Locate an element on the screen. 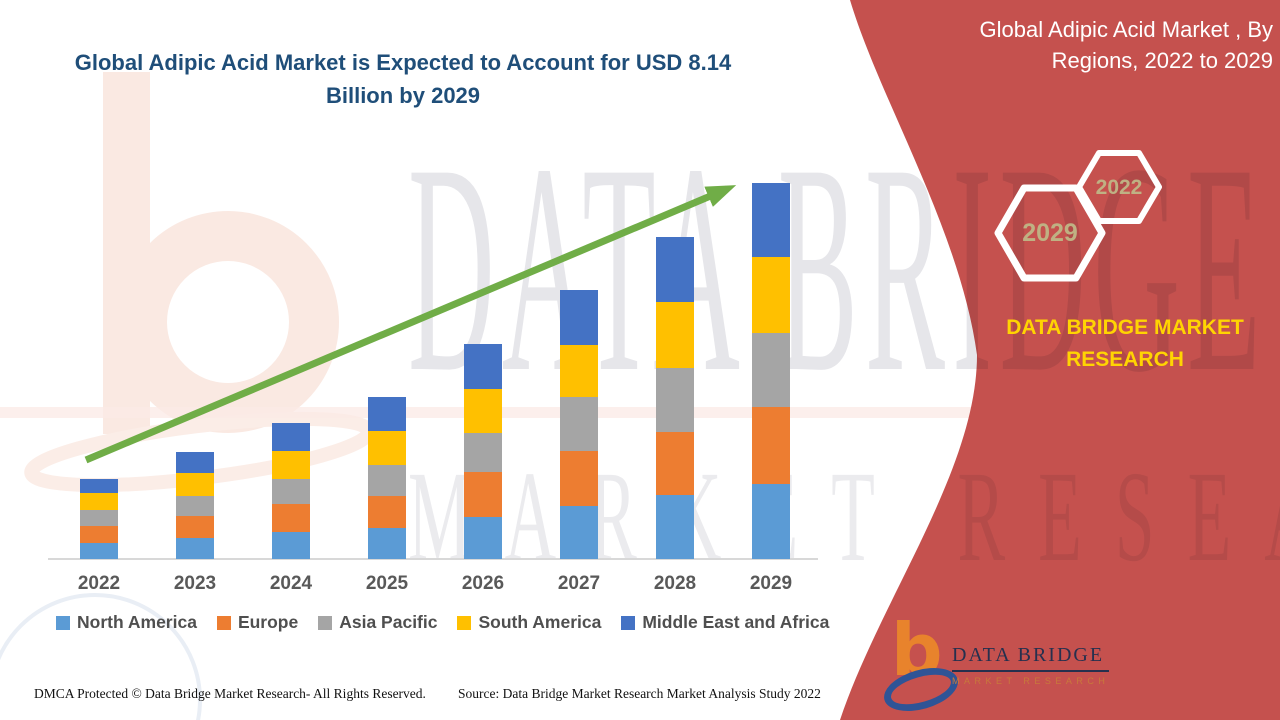 This screenshot has height=720, width=1280. x-axis-label-2025: 2025 is located at coordinates (387, 583).